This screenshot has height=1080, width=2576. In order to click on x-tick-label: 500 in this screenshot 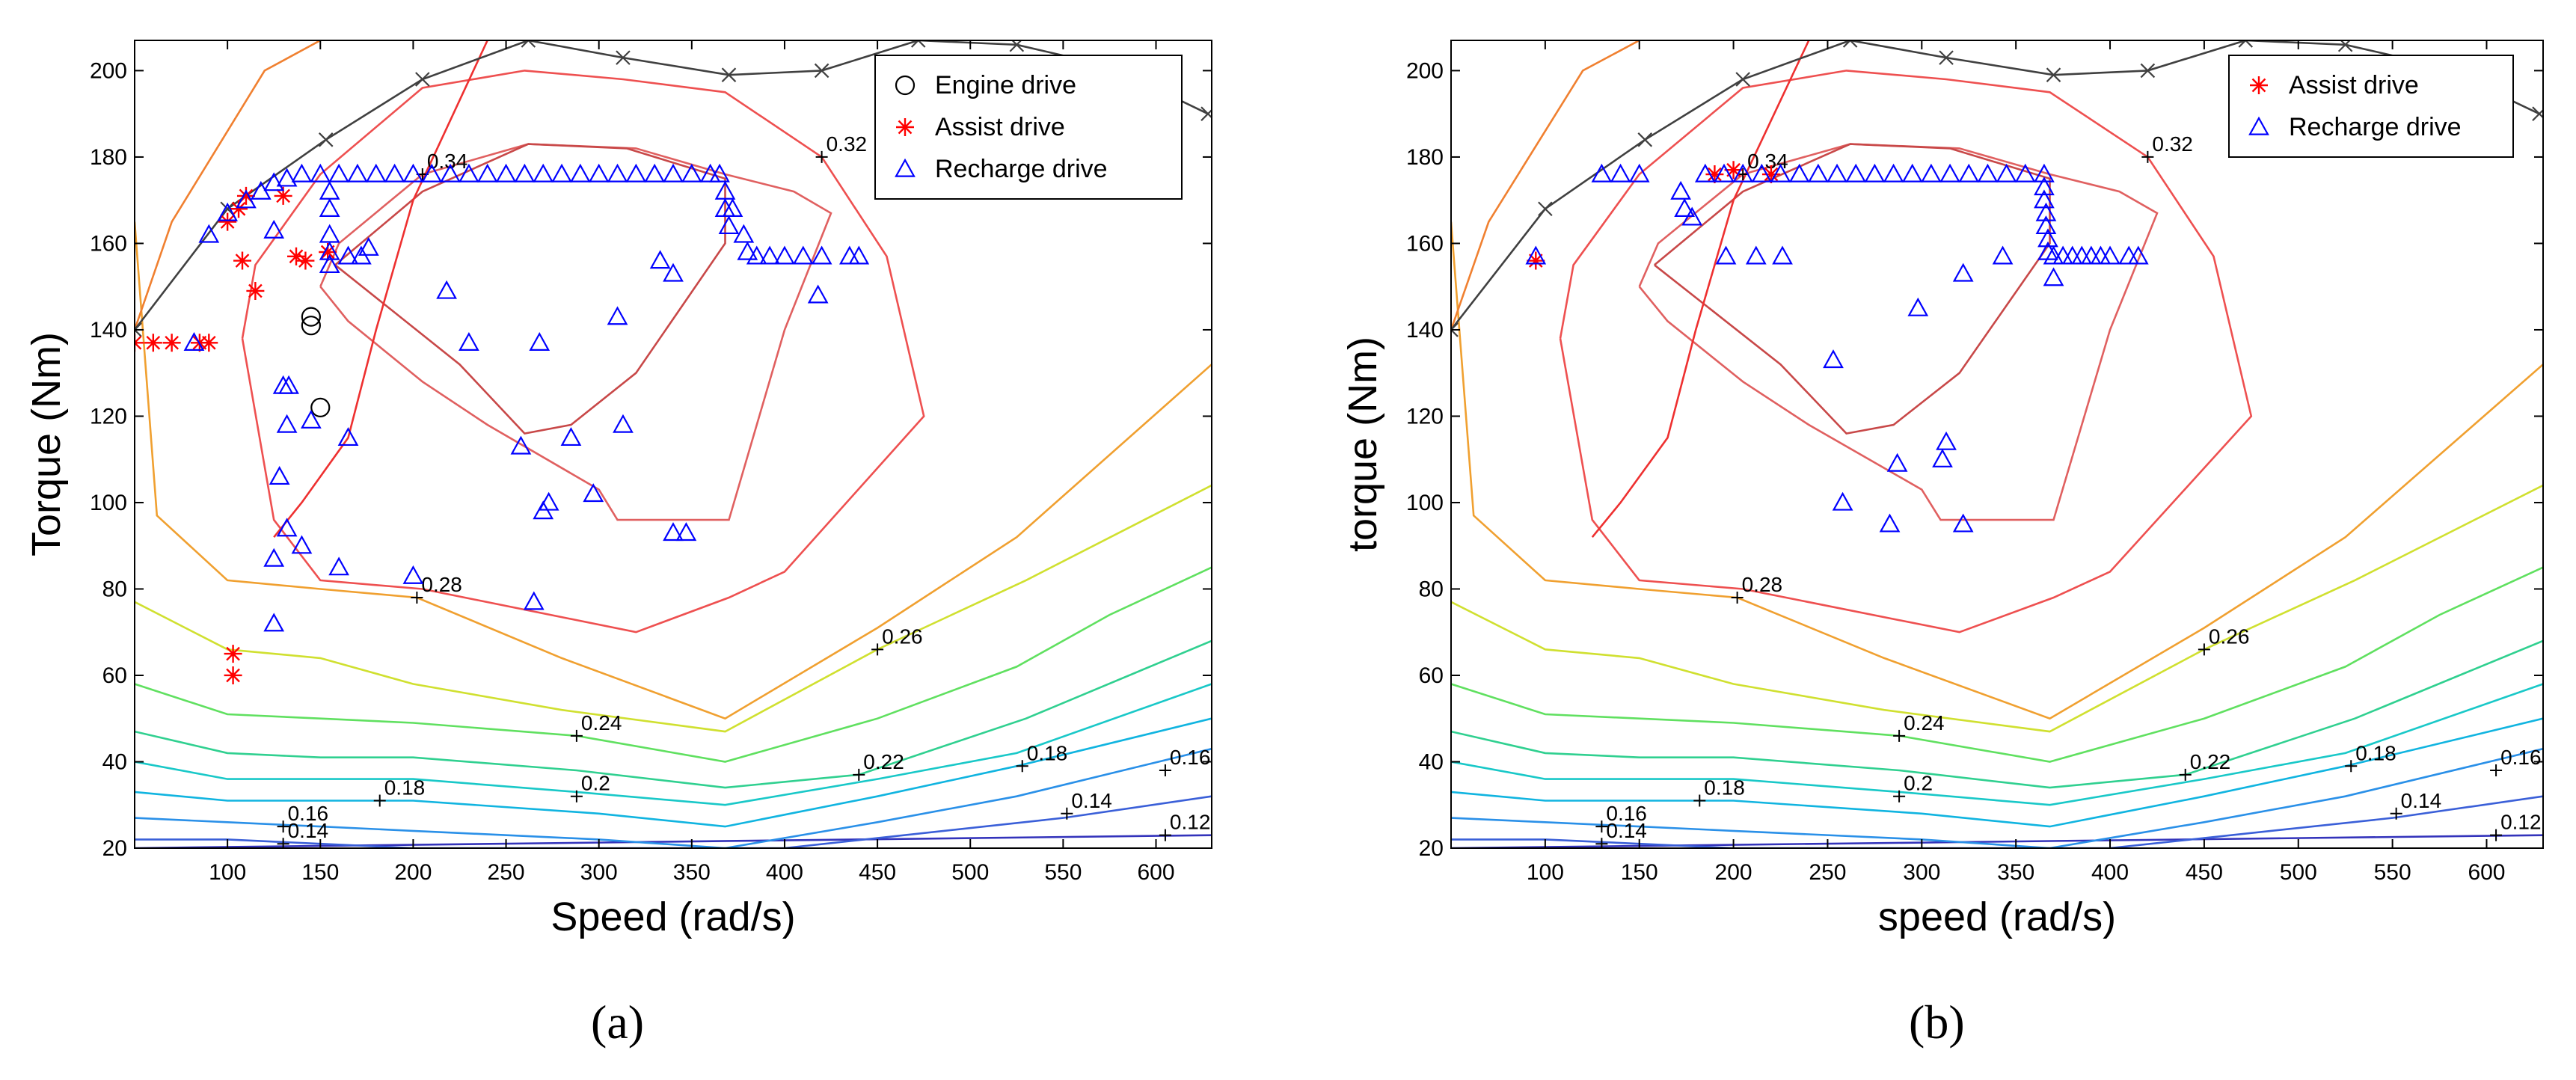, I will do `click(970, 872)`.